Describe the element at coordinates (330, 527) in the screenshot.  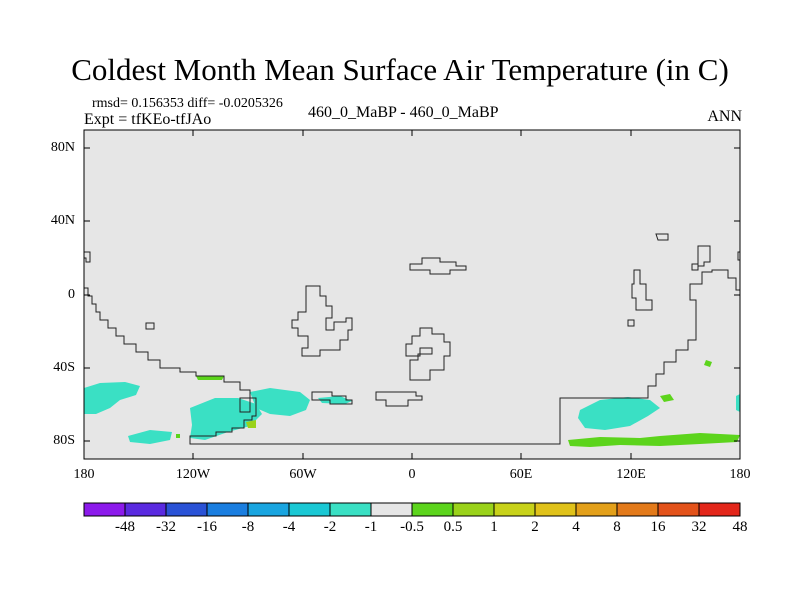
I see `colorbar-label: -2` at that location.